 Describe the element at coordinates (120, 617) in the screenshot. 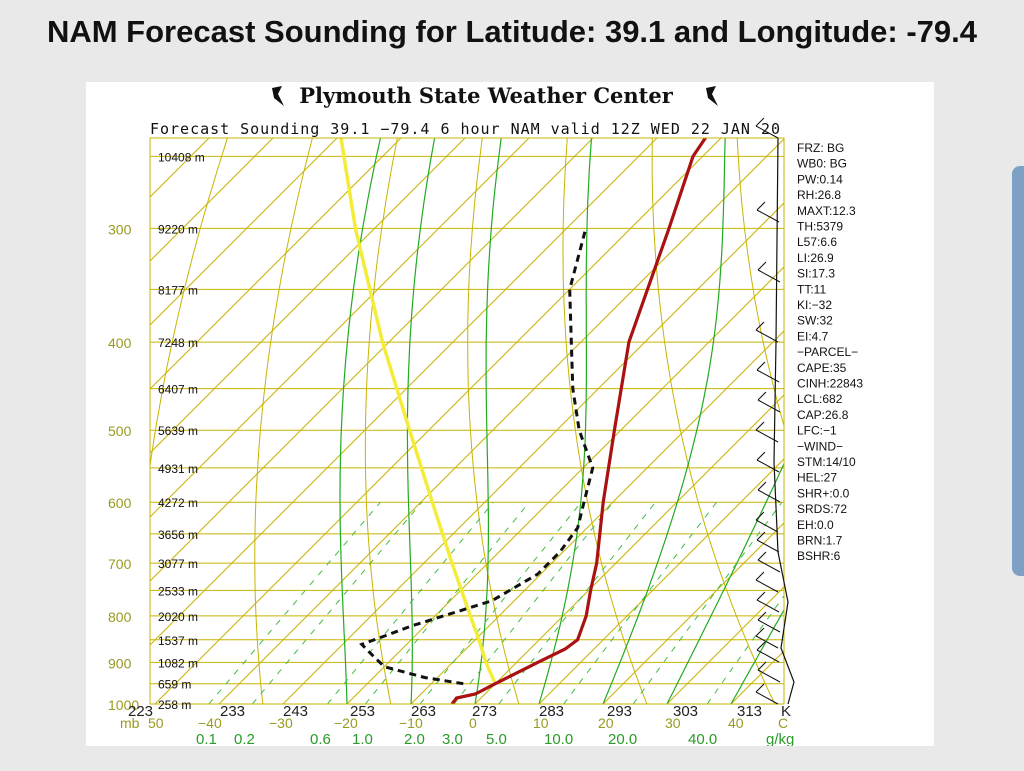

I see `pressure-tick-label: 800` at that location.